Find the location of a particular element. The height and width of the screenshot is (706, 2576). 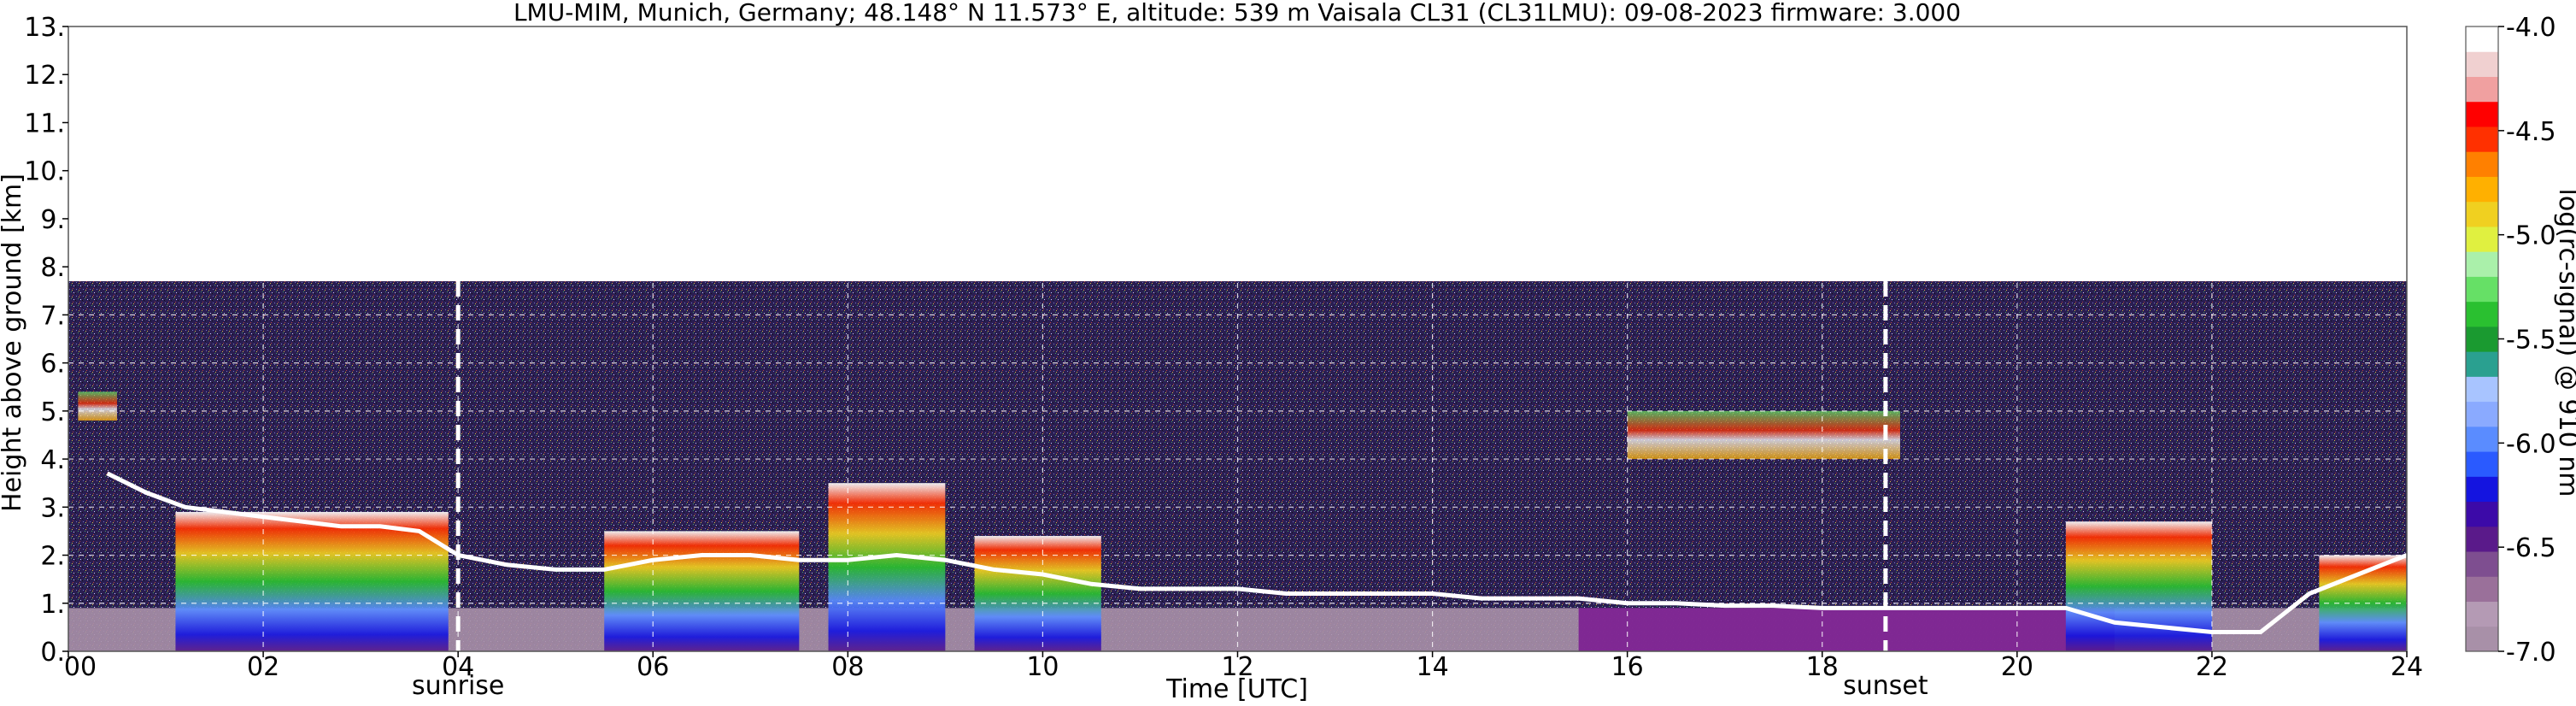

x-tick-label: 24 is located at coordinates (2407, 667).